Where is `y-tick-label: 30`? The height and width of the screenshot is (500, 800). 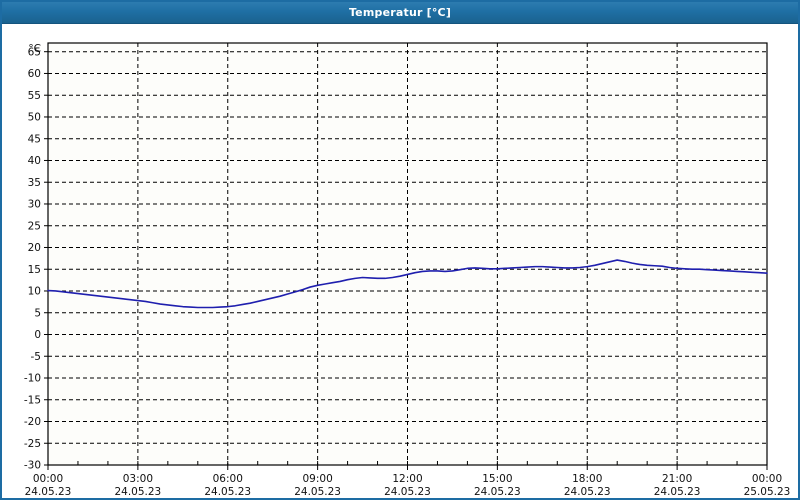 y-tick-label: 30 is located at coordinates (34, 205).